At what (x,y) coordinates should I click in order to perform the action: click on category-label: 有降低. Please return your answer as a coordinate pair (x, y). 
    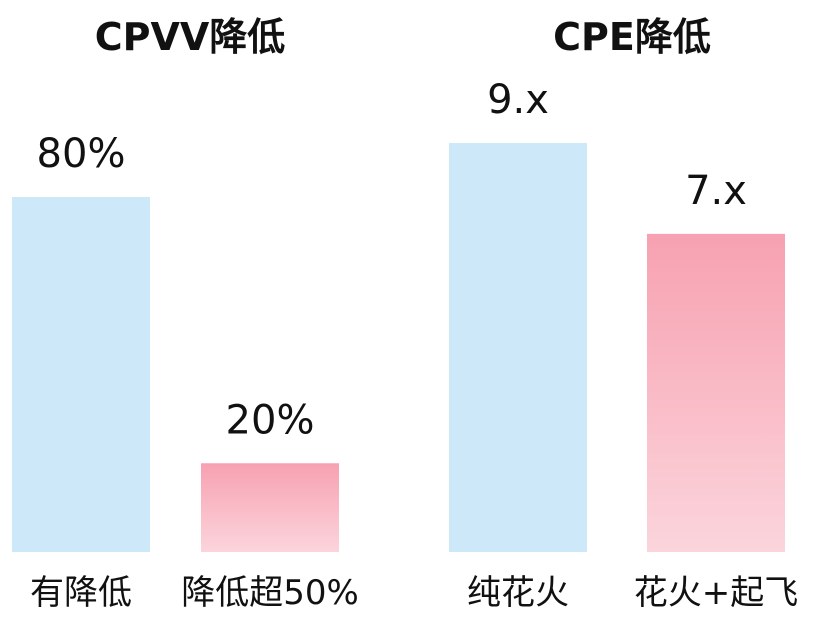
    Looking at the image, I should click on (81, 593).